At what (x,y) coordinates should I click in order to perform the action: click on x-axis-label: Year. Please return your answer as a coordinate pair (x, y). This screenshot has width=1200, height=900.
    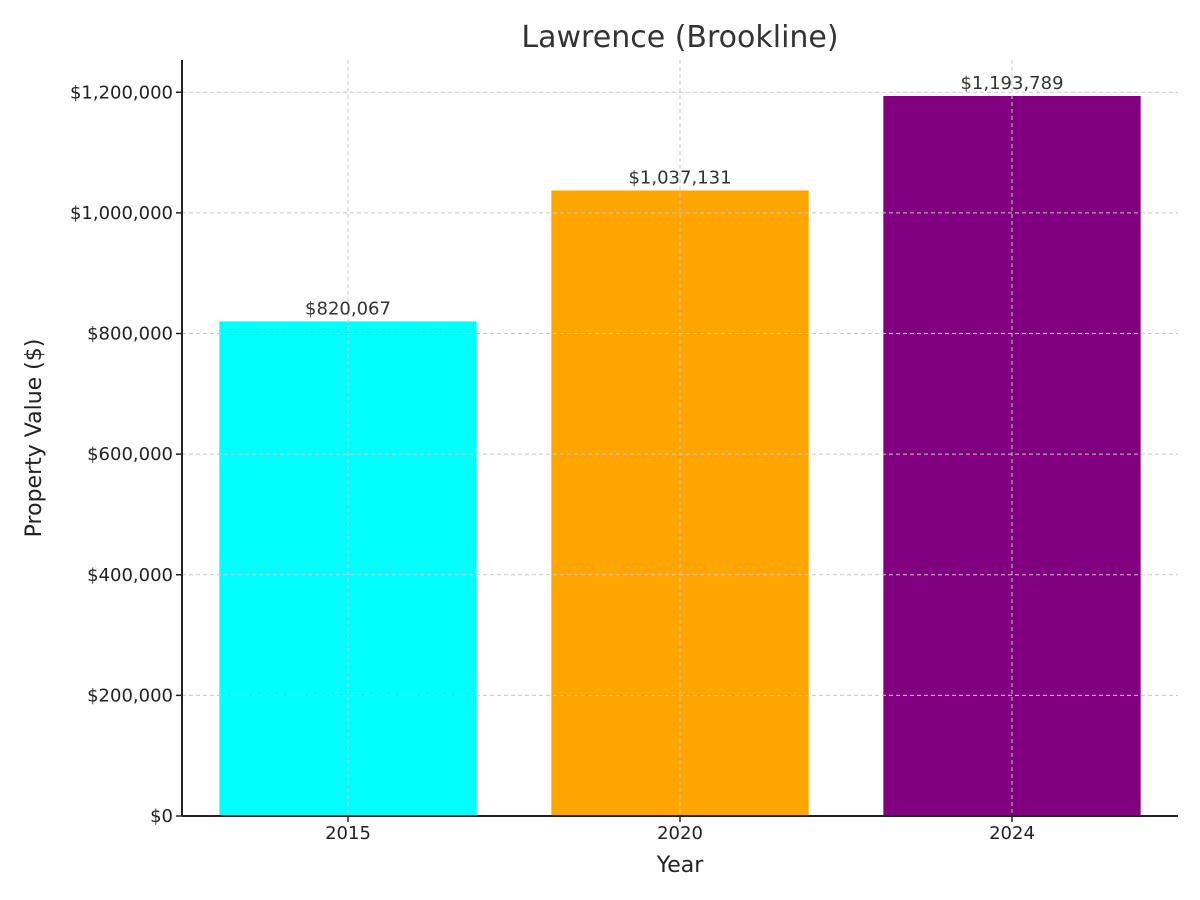
    Looking at the image, I should click on (680, 865).